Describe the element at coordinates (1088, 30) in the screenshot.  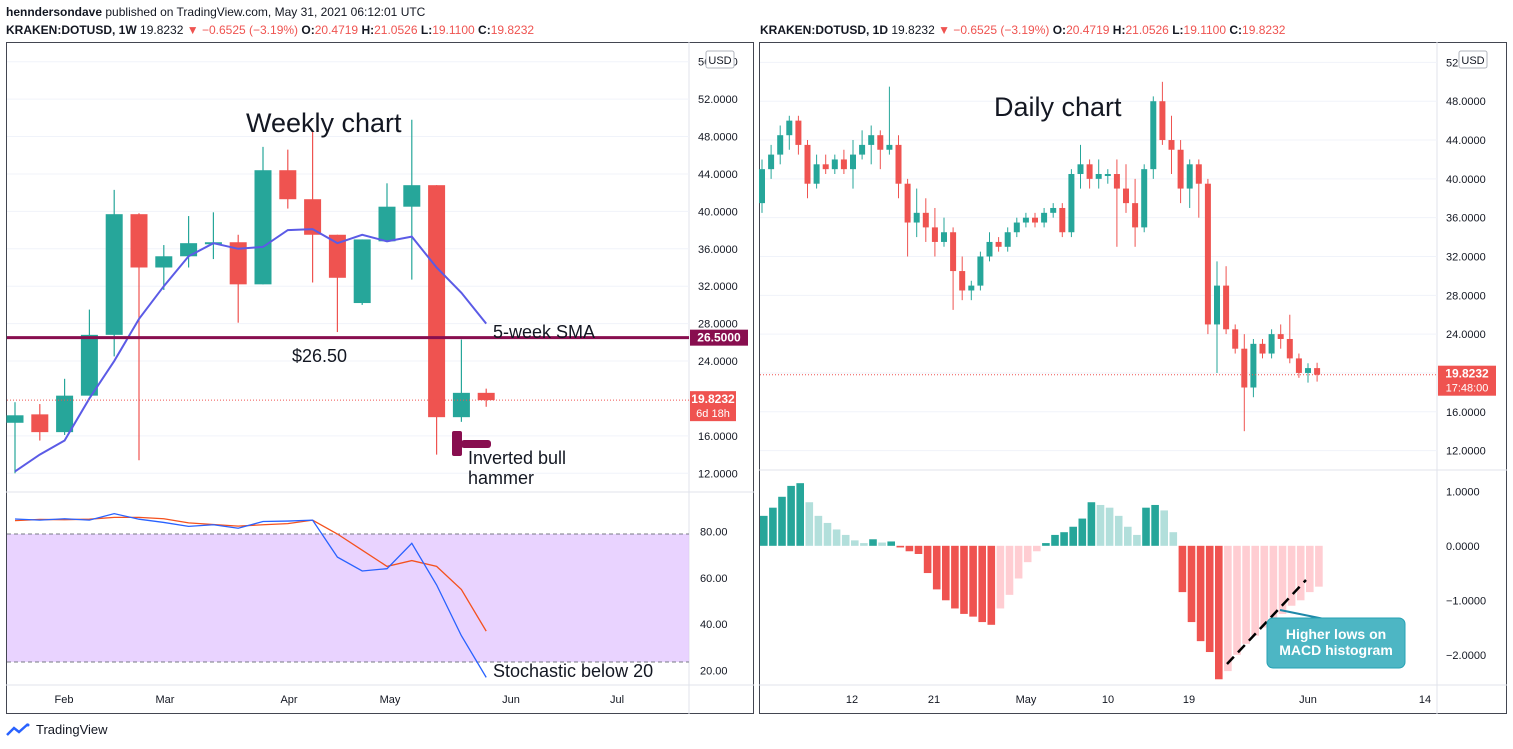
I see `right-o: 20.4719` at that location.